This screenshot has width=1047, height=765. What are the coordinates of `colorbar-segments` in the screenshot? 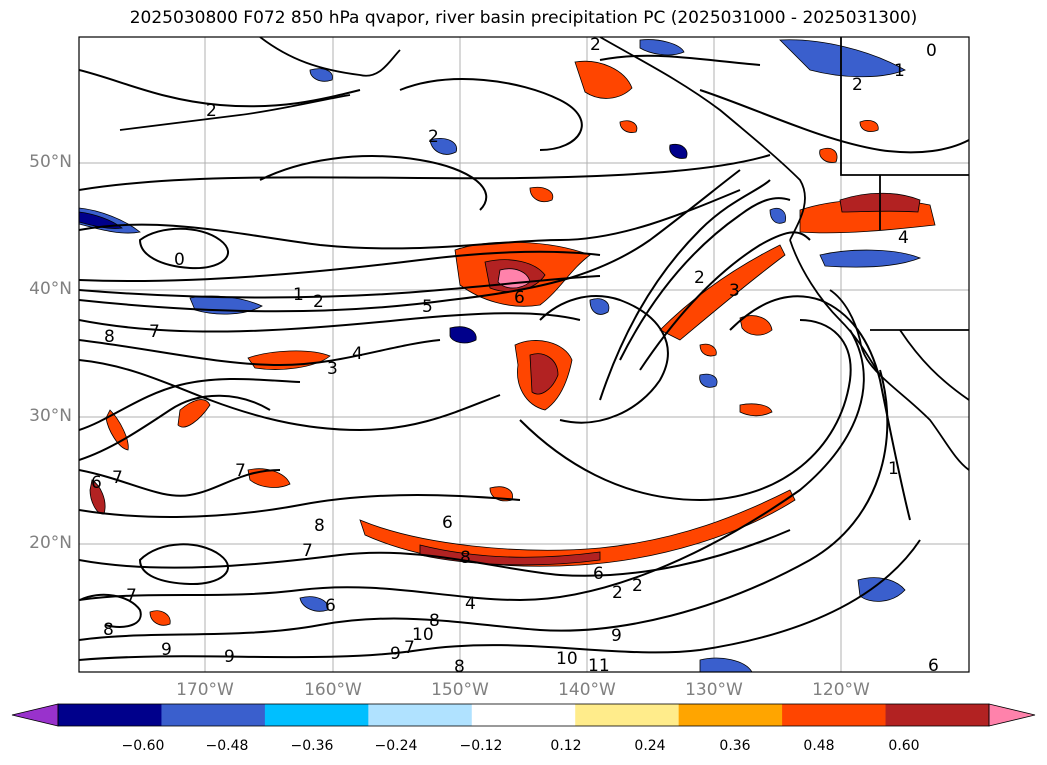 It's located at (524, 715).